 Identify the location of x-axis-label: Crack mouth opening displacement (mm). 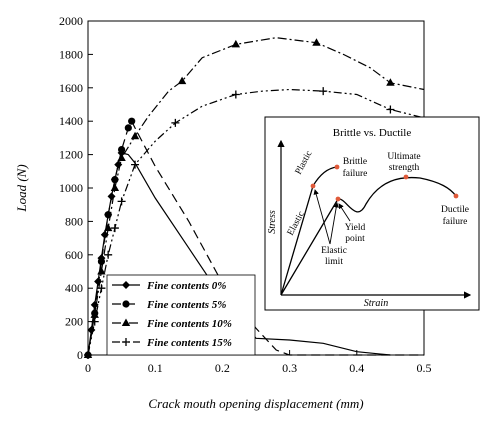
(255, 403).